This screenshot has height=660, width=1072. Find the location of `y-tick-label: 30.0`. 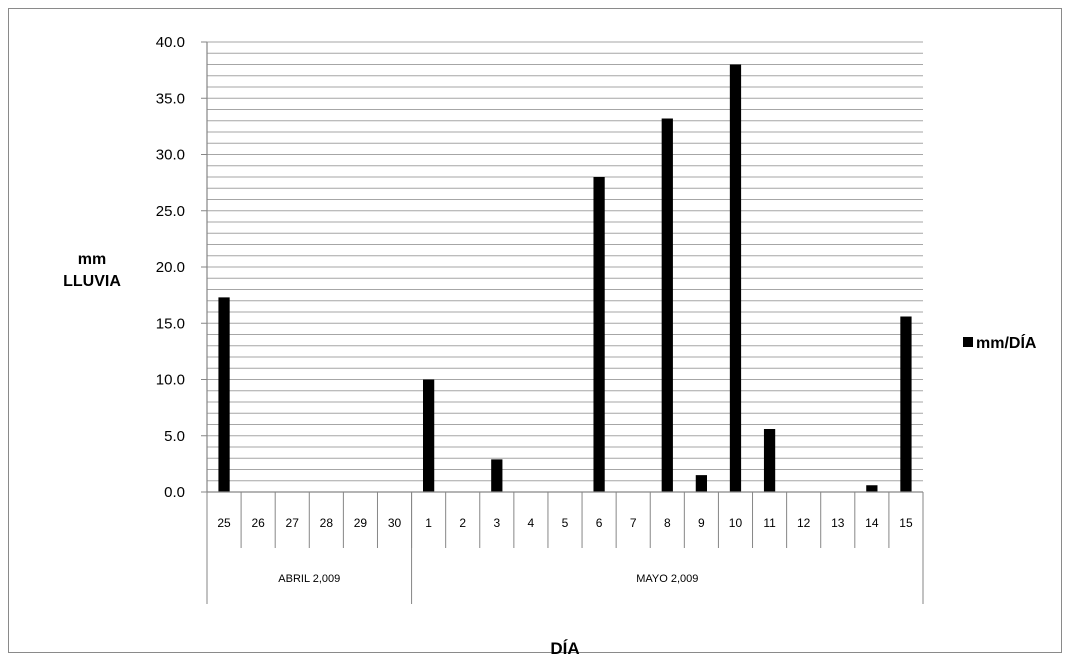

y-tick-label: 30.0 is located at coordinates (170, 155).